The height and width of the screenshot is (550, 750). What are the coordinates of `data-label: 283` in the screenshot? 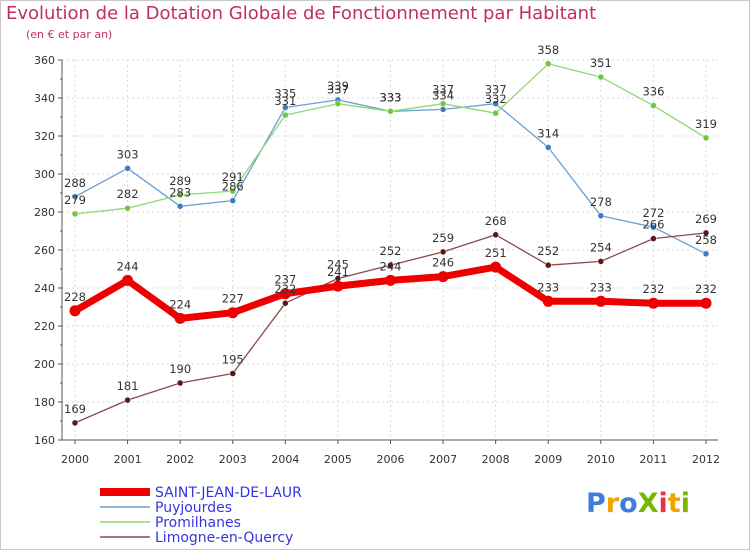 It's located at (180, 192).